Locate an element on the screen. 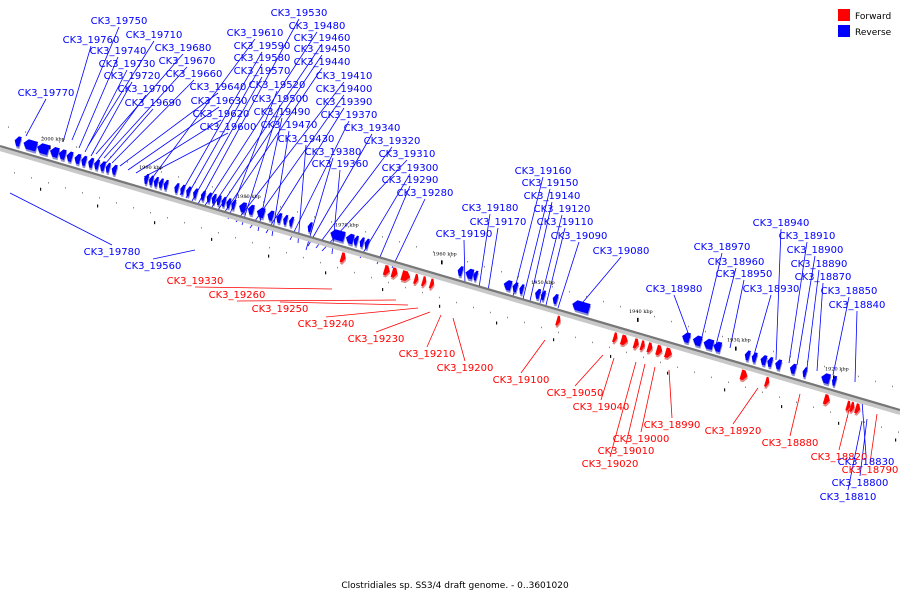 This screenshot has width=900, height=600. gene-label-CK3_19750: CK3_19750 is located at coordinates (119, 21).